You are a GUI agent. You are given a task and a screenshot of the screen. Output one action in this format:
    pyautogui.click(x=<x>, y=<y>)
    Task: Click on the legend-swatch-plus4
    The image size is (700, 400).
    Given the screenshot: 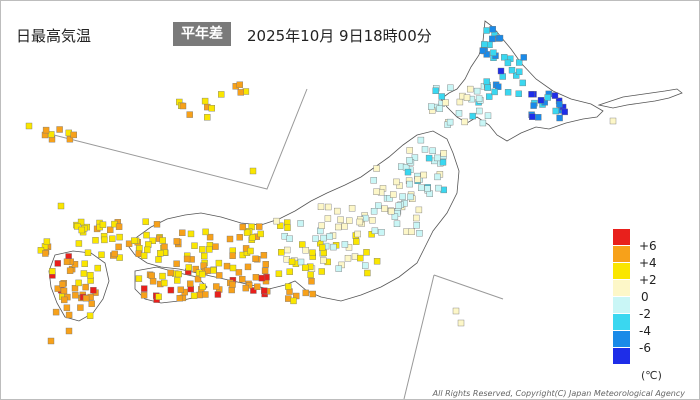 What is the action you would take?
    pyautogui.click(x=621, y=254)
    